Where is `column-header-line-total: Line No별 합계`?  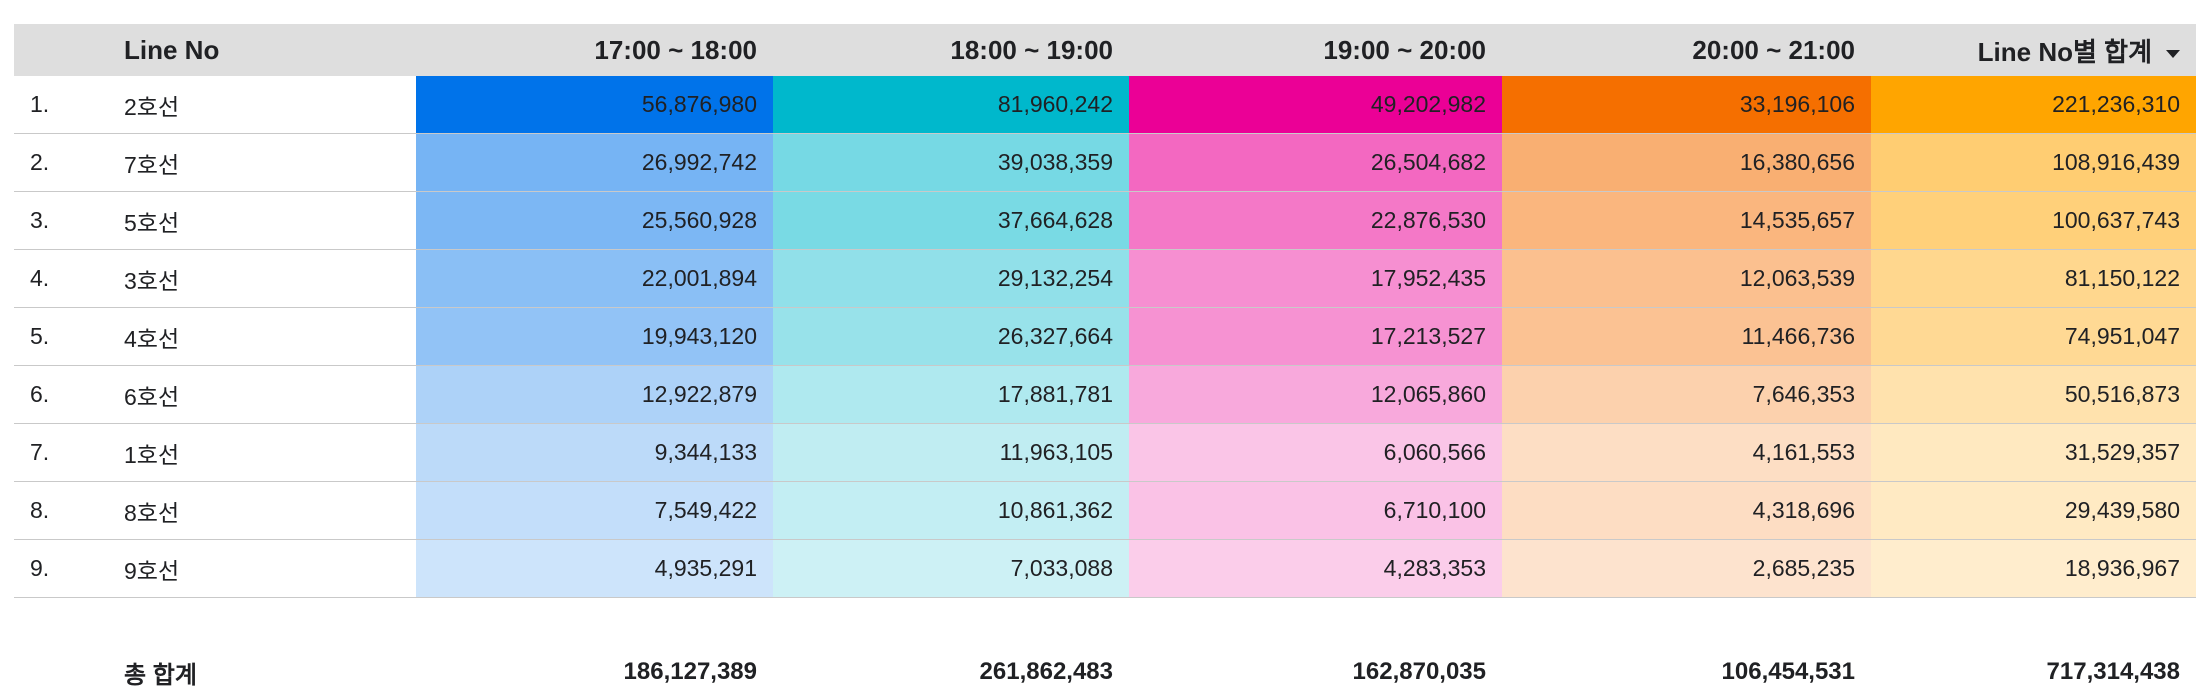
column-header-line-total: Line No별 합계 is located at coordinates (2033, 50).